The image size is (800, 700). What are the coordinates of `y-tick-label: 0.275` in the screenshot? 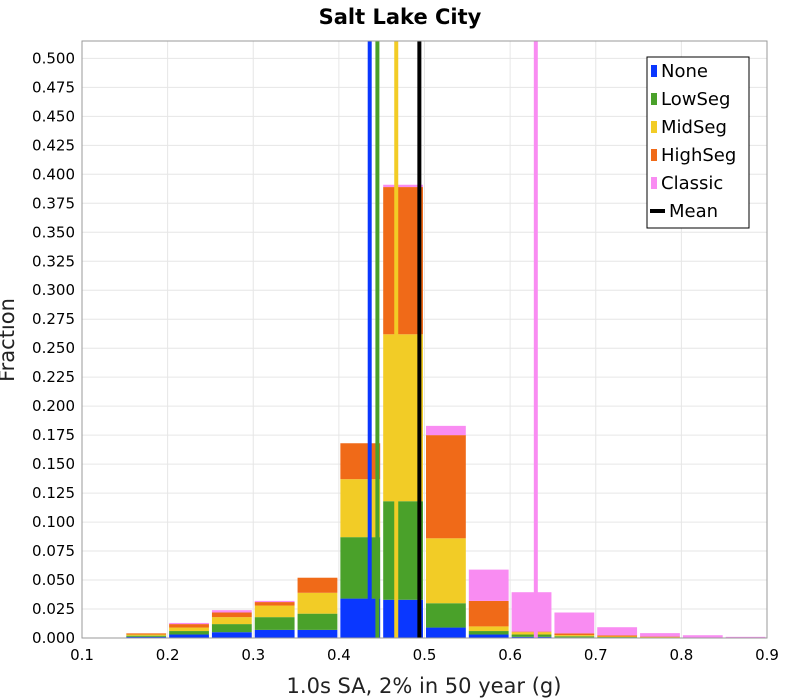 It's located at (53, 319).